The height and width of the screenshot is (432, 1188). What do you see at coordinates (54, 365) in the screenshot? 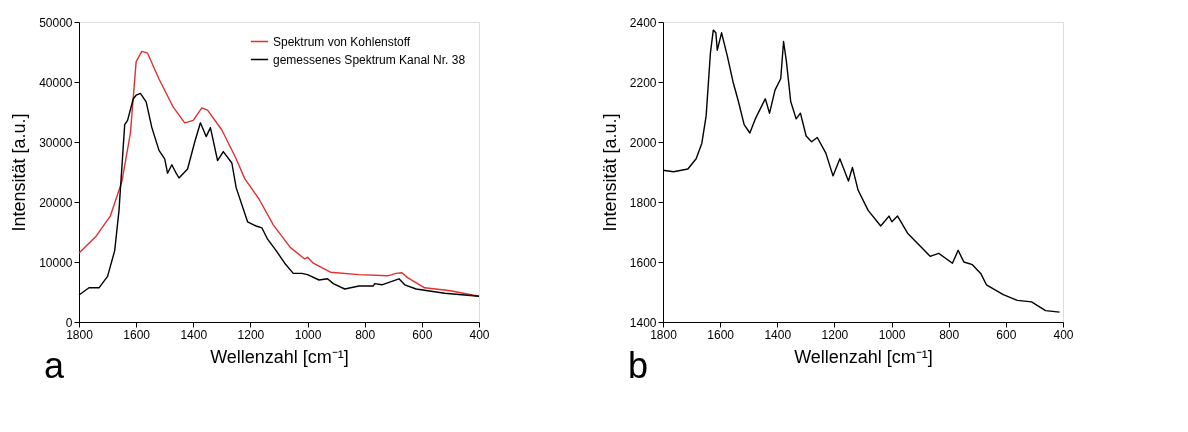
I see `text: a` at bounding box center [54, 365].